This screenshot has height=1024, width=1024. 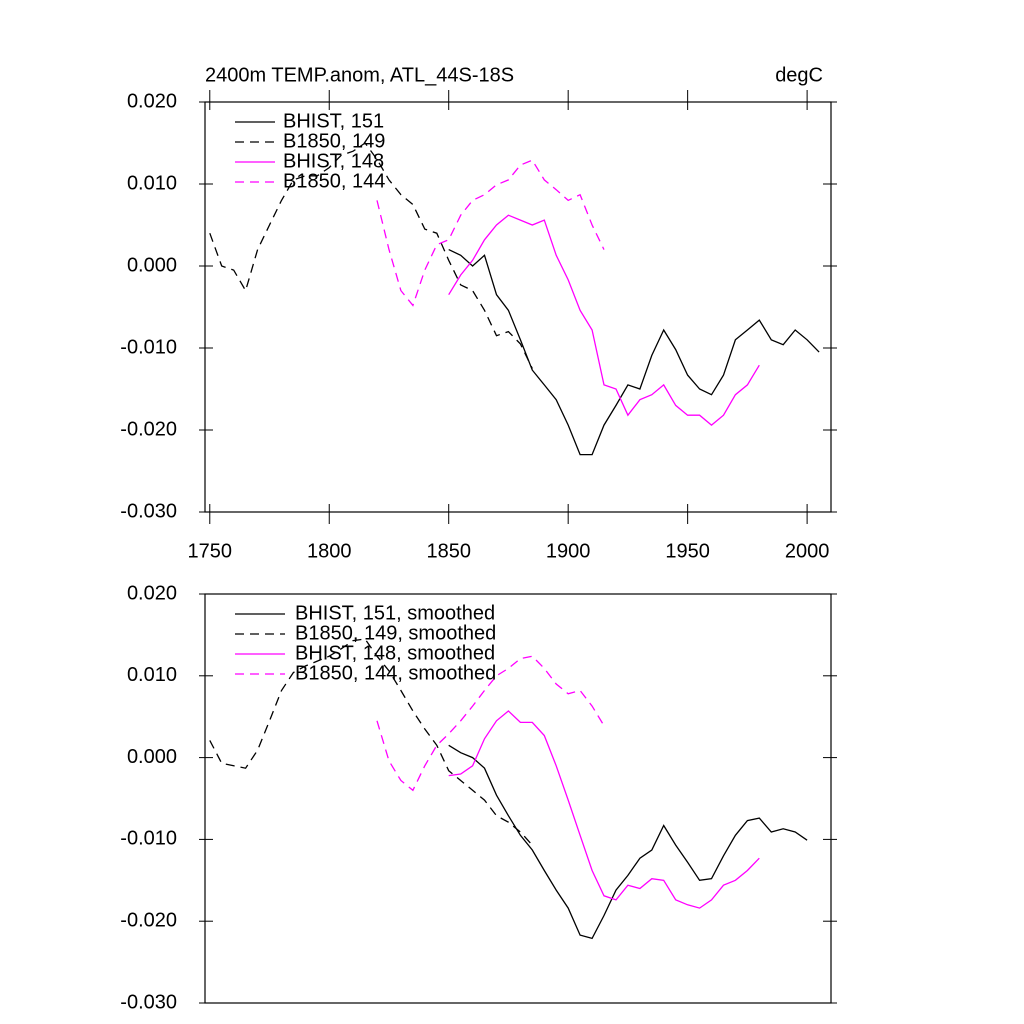 I want to click on x-tick-label: 1900, so click(x=568, y=551).